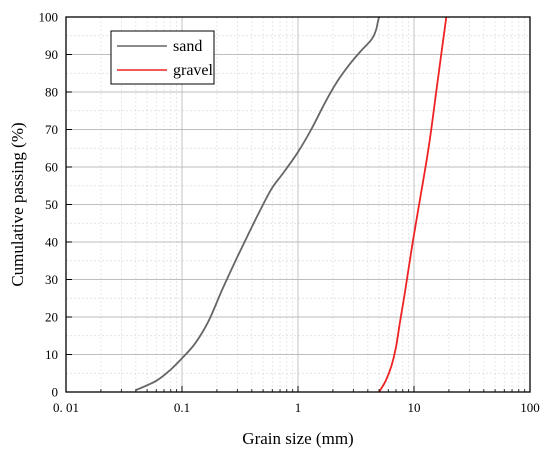 This screenshot has width=550, height=455. I want to click on y-axis-title: Cumulative passing (%), so click(17, 204).